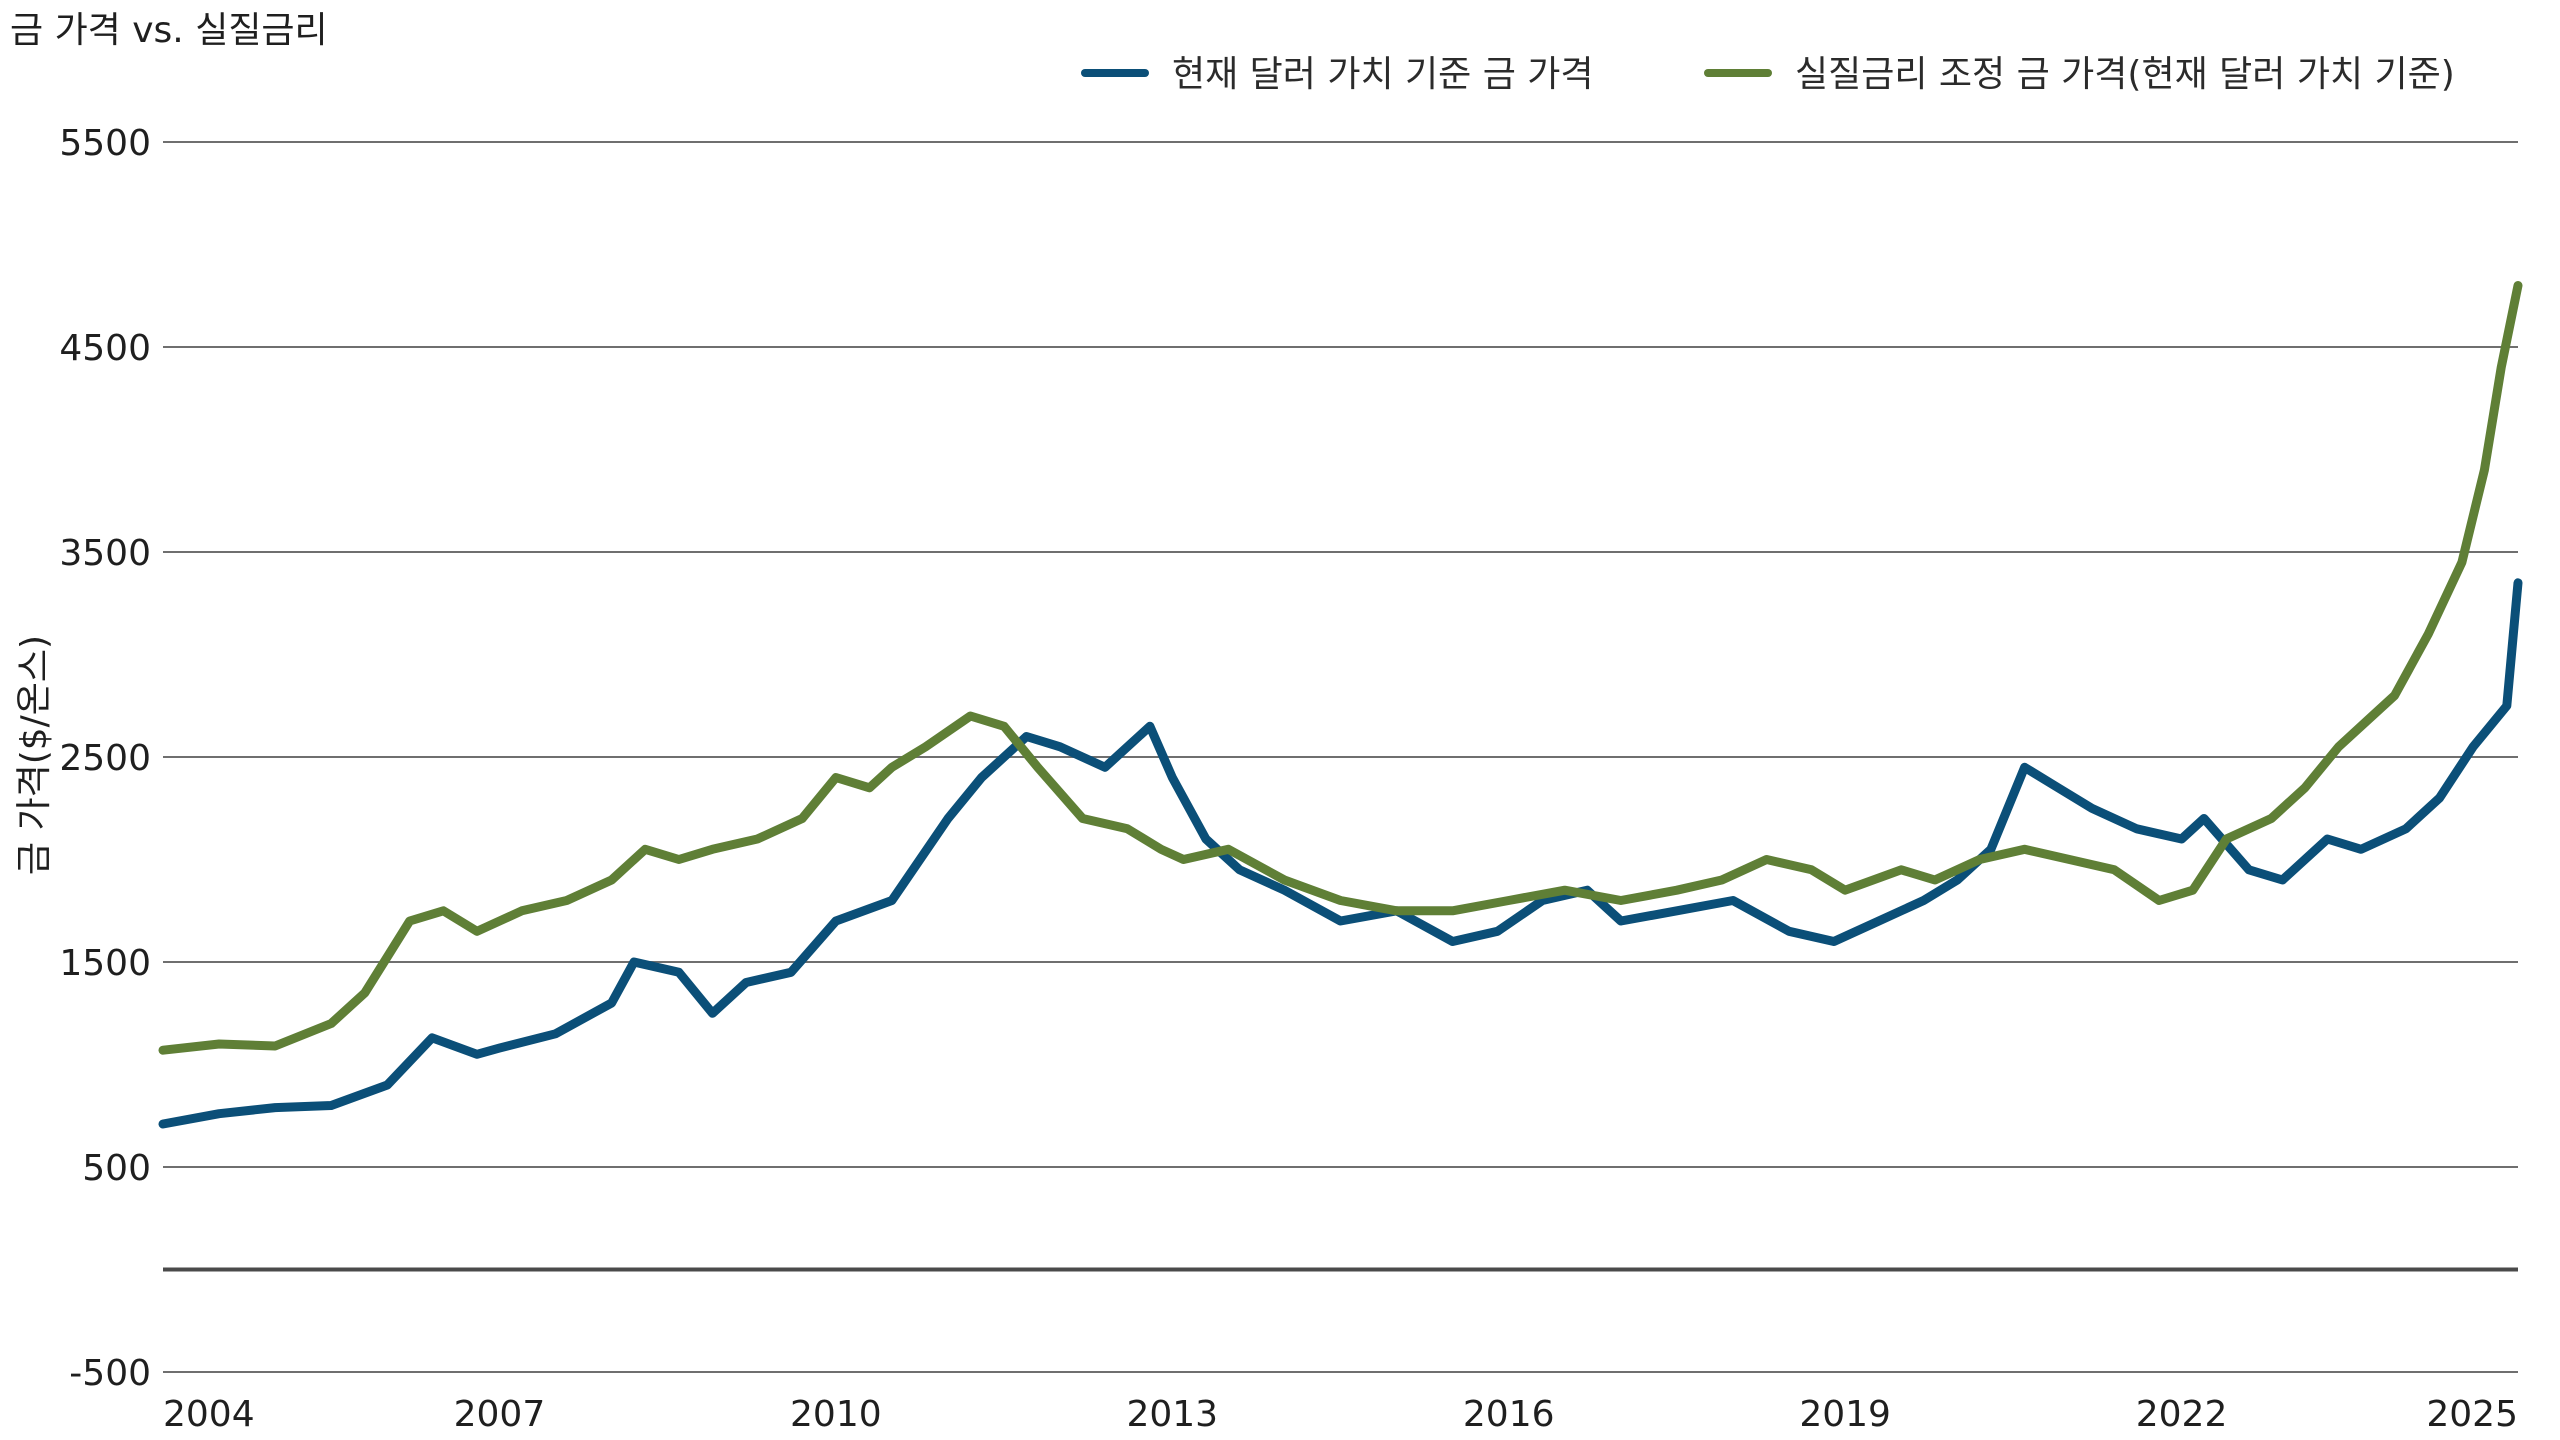 The height and width of the screenshot is (1440, 2560). What do you see at coordinates (2182, 1414) in the screenshot?
I see `x-tick-label: 2022` at bounding box center [2182, 1414].